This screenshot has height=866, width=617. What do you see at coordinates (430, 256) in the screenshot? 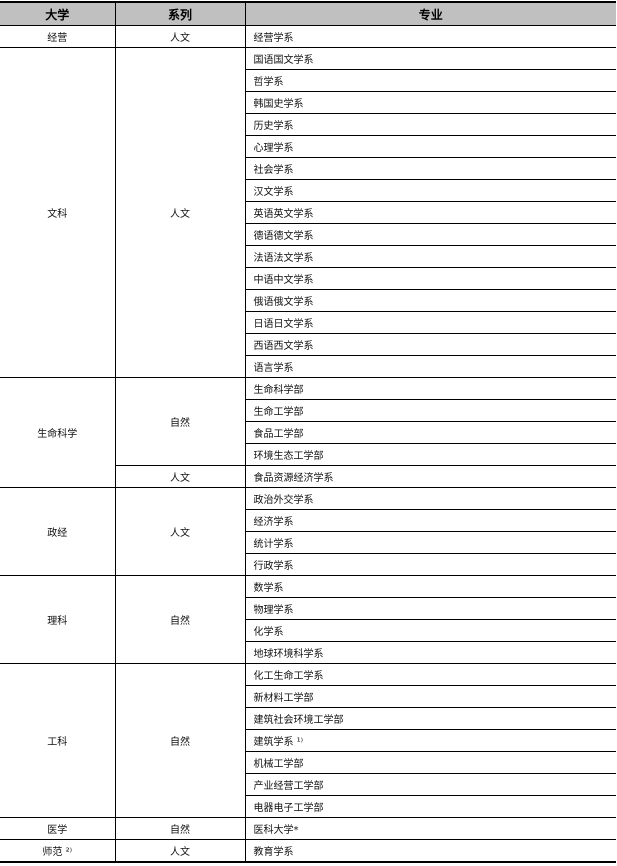
I see `major-cell: 法语法文学系` at bounding box center [430, 256].